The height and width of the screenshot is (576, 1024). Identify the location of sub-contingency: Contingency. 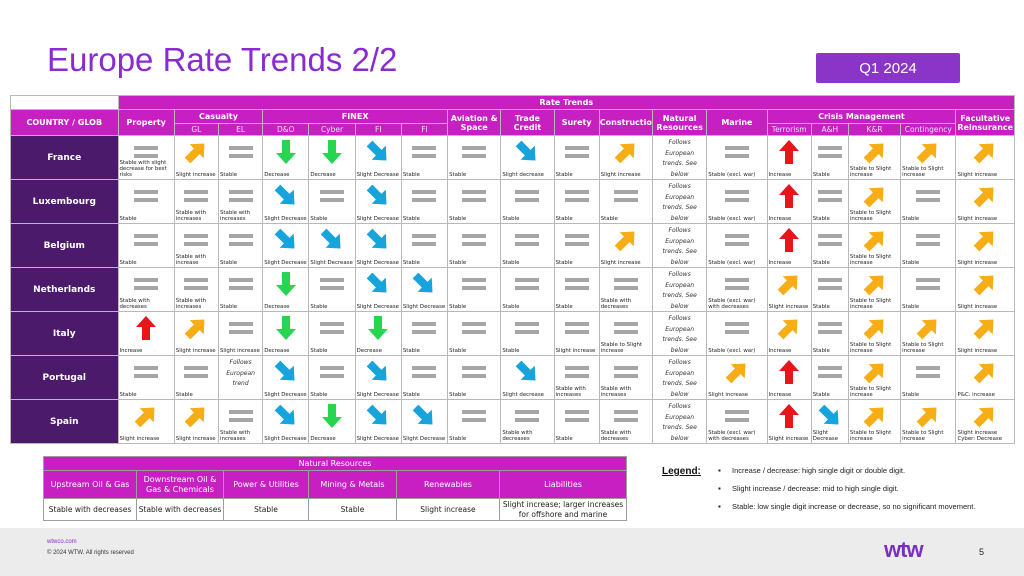
(928, 129).